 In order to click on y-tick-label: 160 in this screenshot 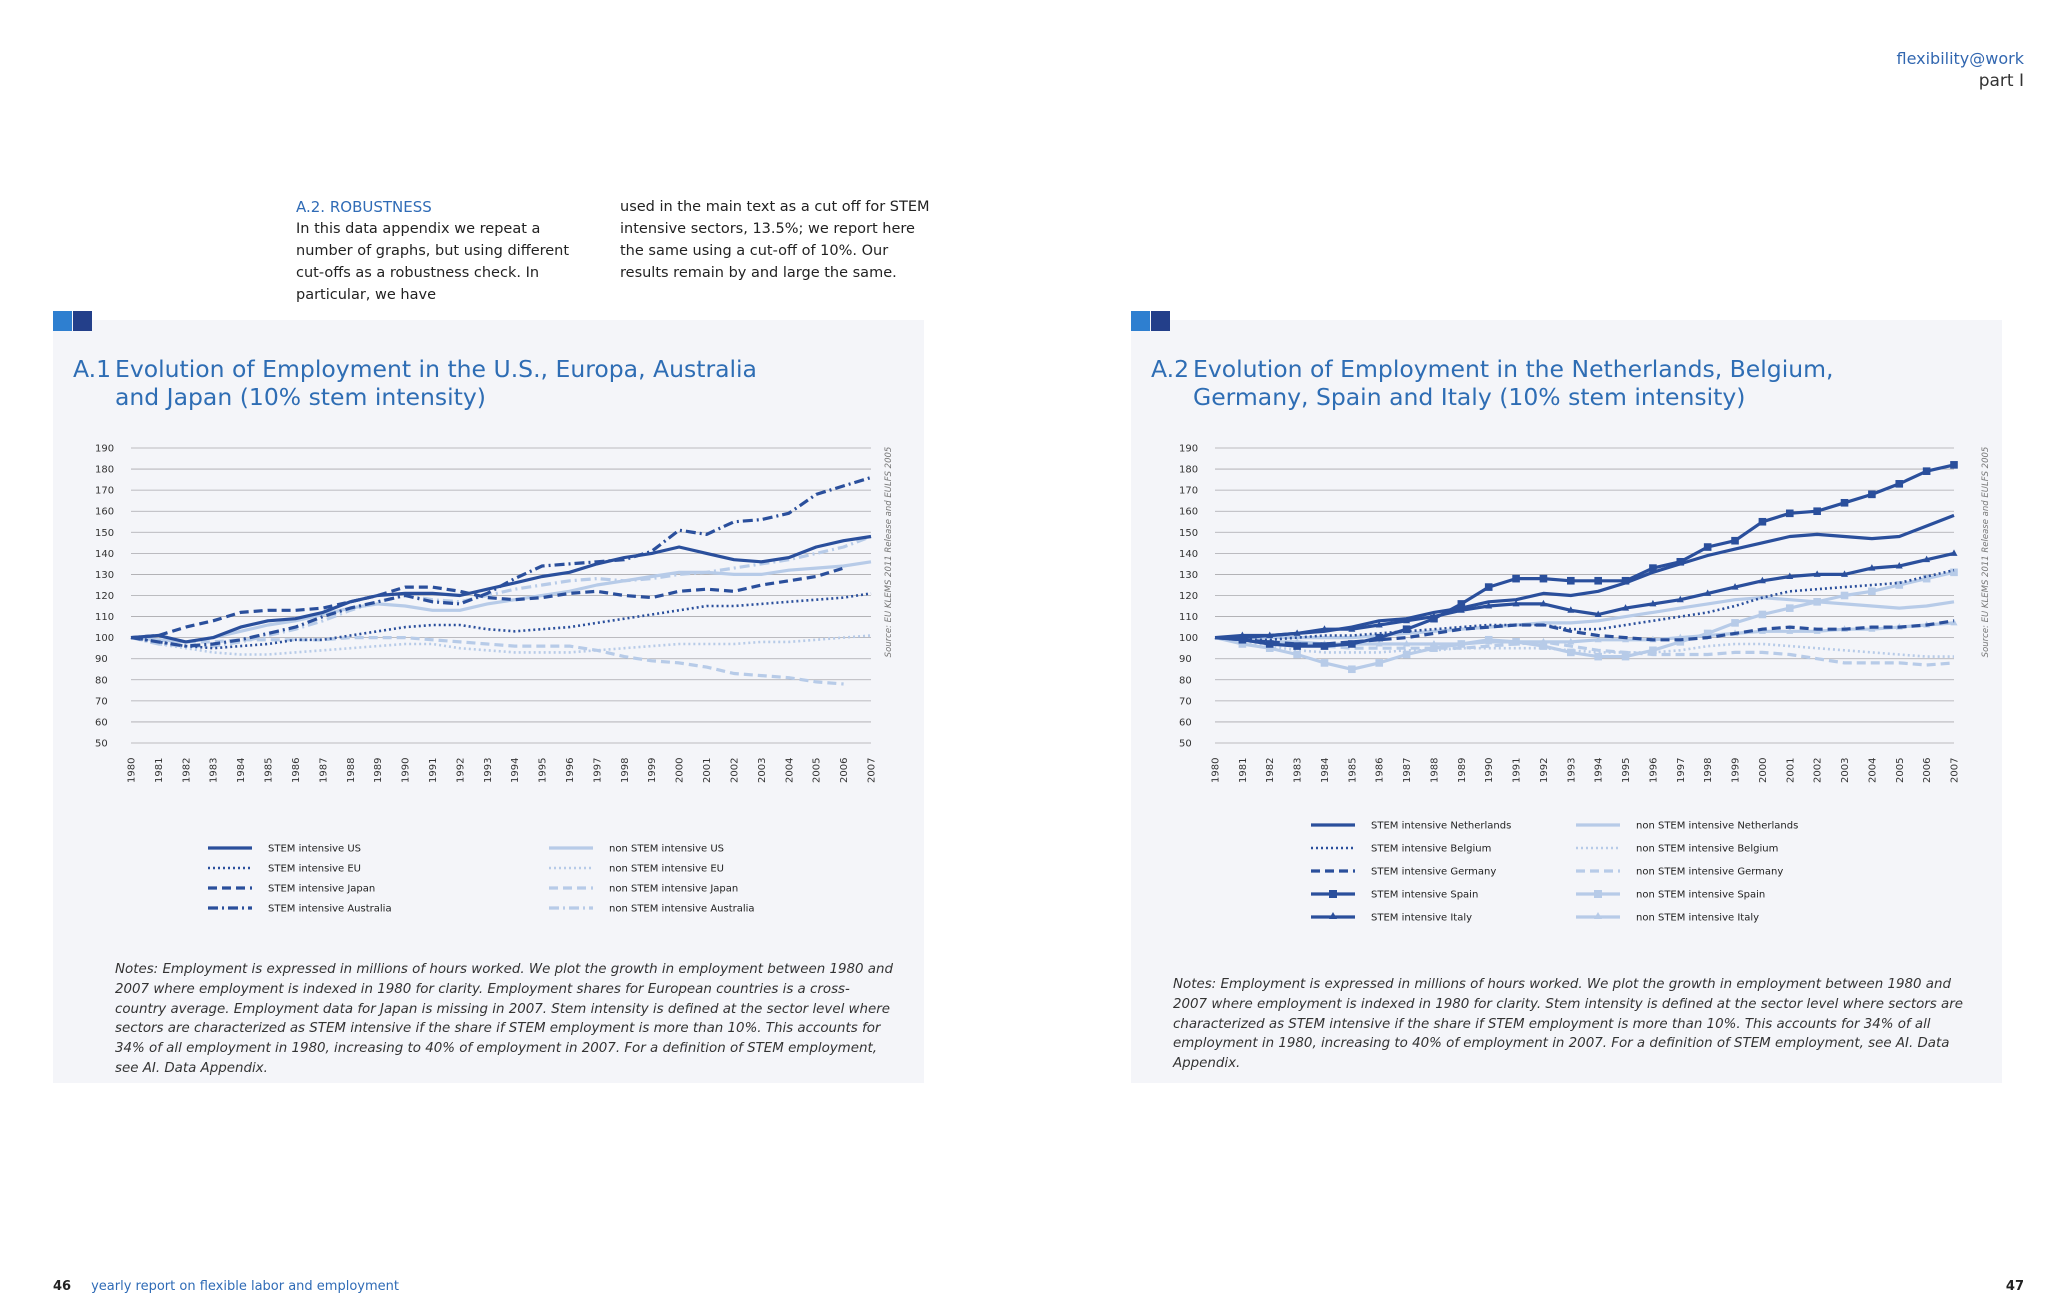, I will do `click(104, 512)`.